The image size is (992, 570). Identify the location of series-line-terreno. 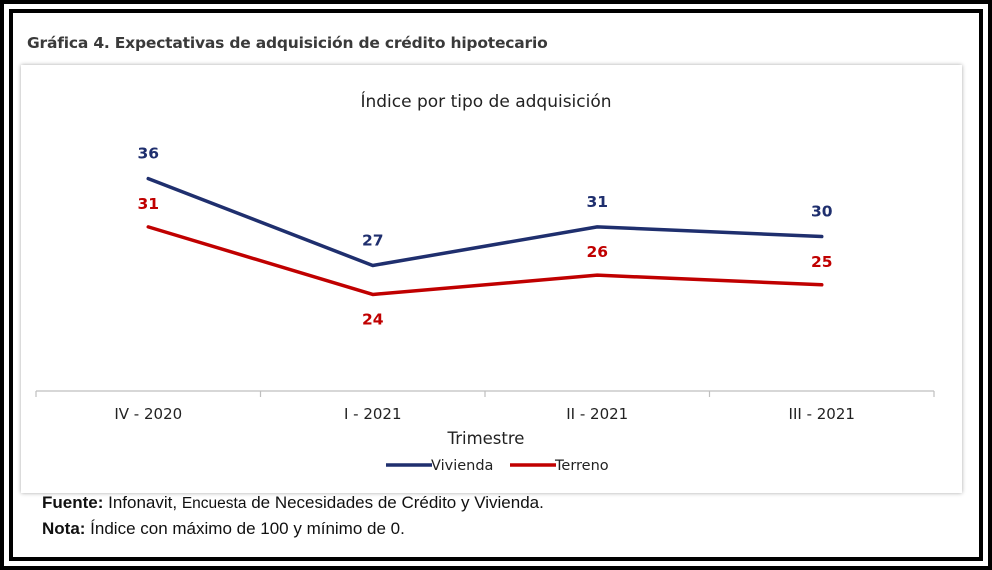
(485, 261).